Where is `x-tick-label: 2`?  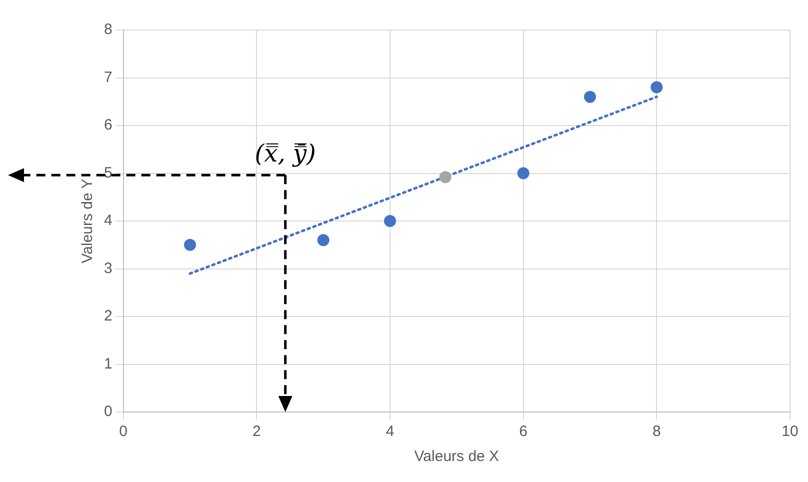
x-tick-label: 2 is located at coordinates (256, 431).